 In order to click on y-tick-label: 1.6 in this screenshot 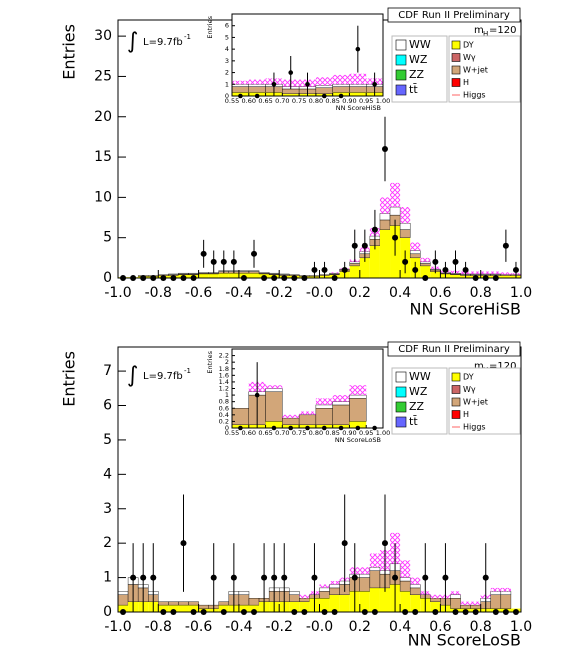, I will do `click(224, 375)`.